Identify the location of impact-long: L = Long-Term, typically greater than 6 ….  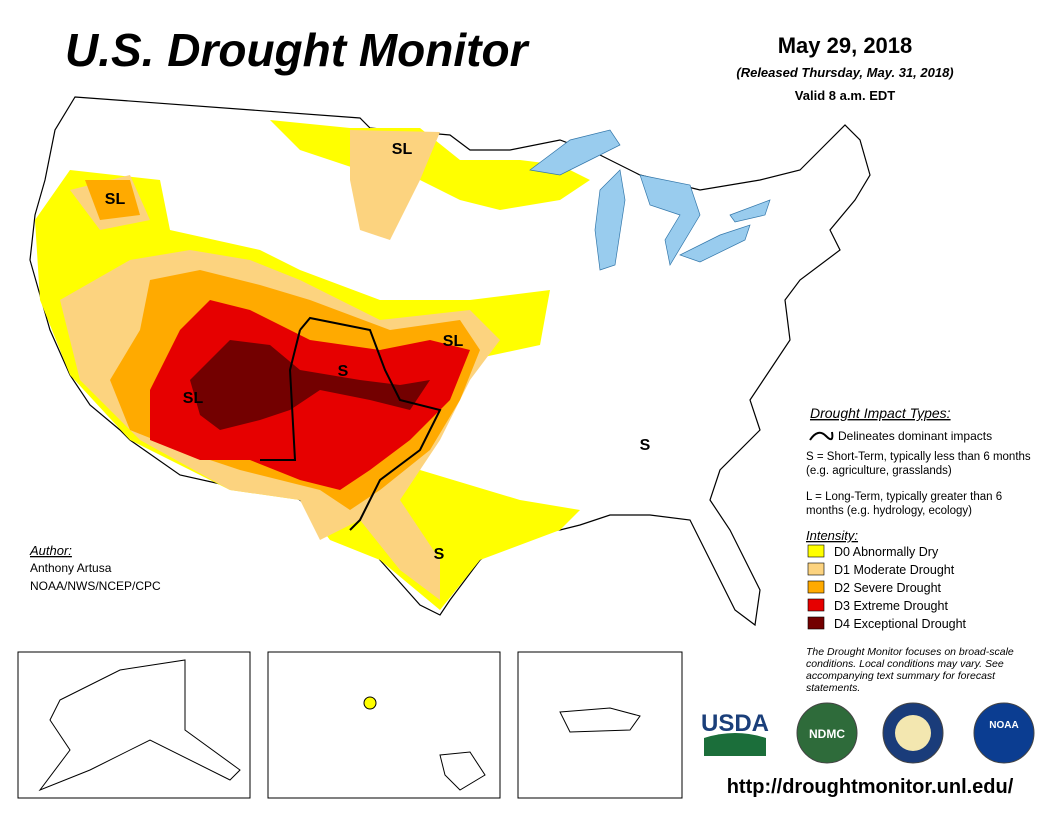
(904, 504).